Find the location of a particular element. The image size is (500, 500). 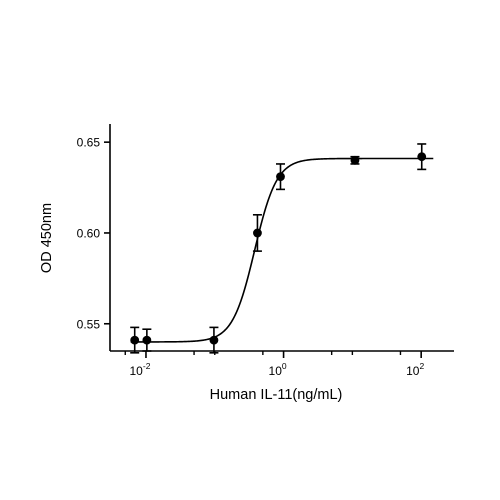

x-tick-label: 10⁻² is located at coordinates (140, 369).